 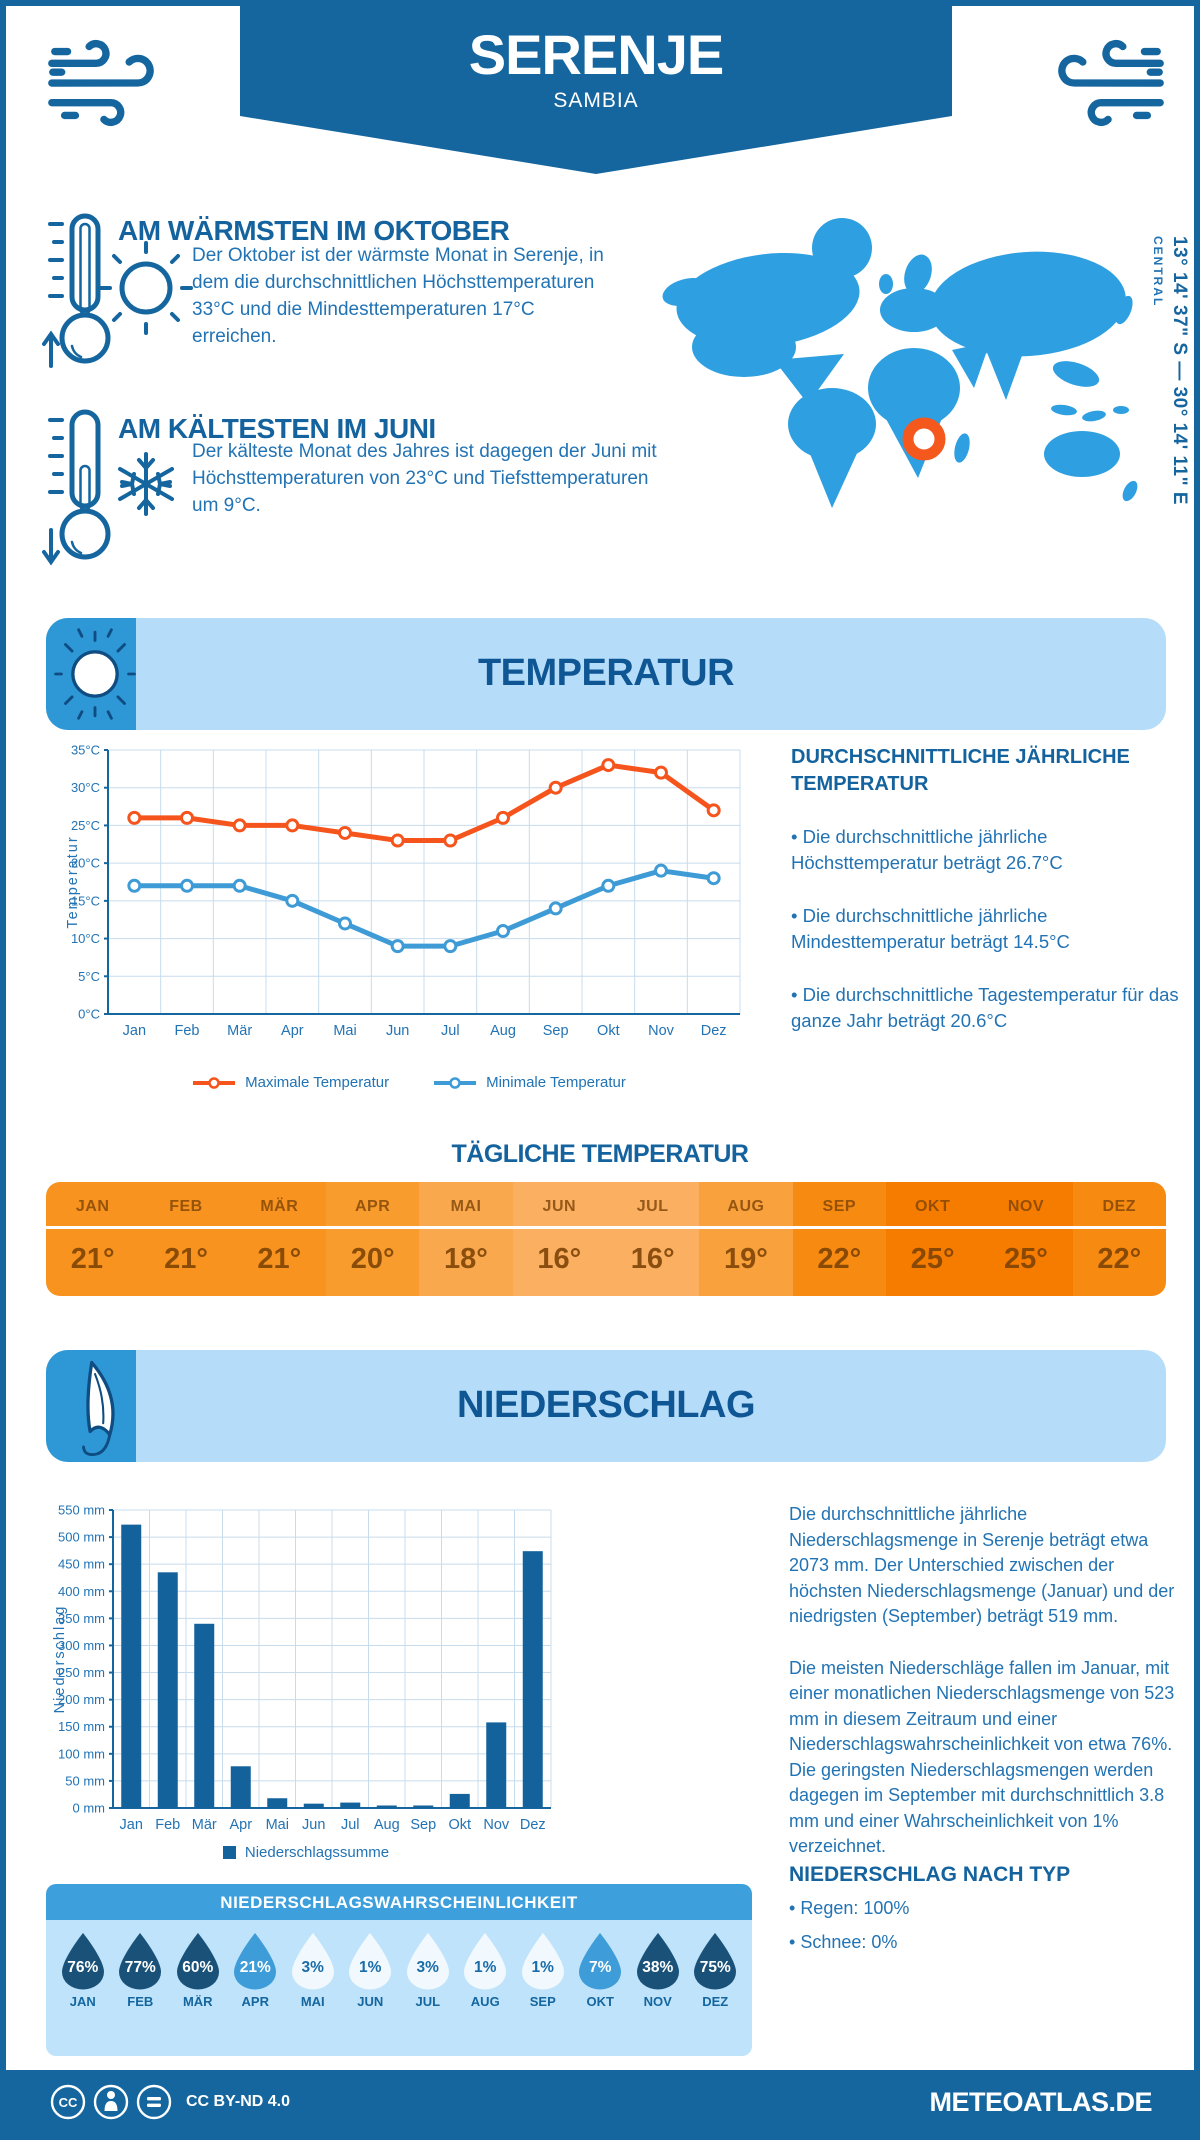 I want to click on probability-month-label: FEB, so click(x=140, y=2001).